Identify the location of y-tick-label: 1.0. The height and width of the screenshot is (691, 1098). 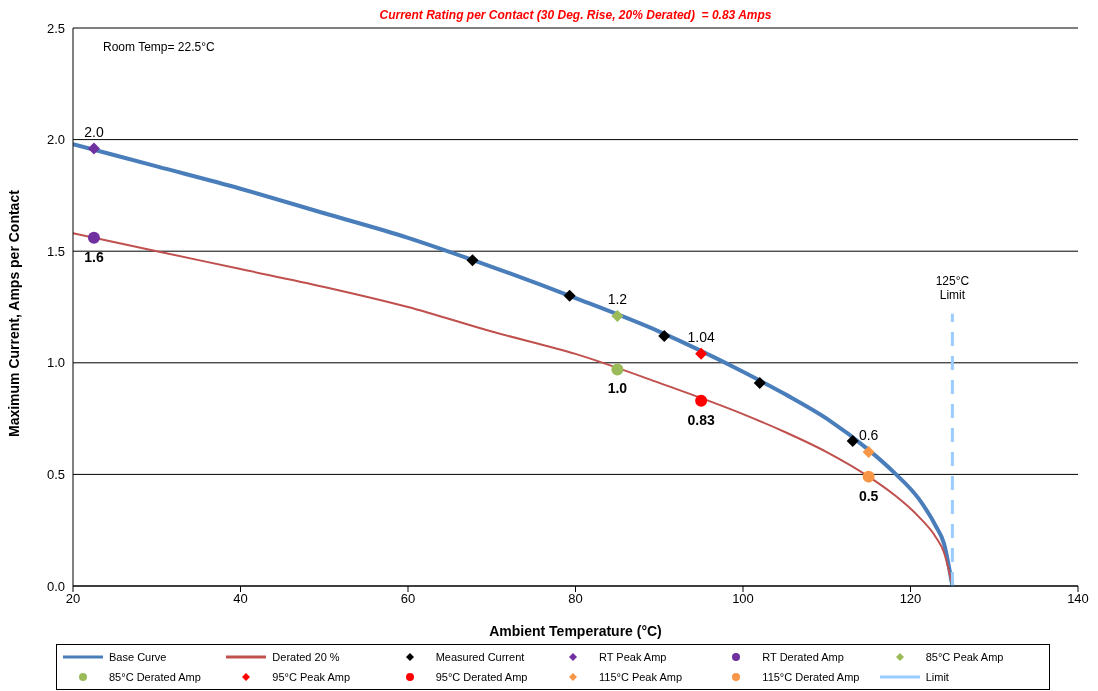
(55, 363).